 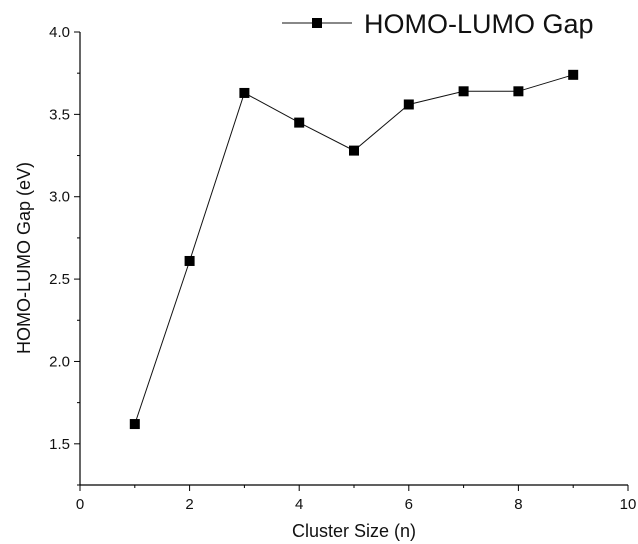 What do you see at coordinates (518, 504) in the screenshot?
I see `x-tick-label: 8` at bounding box center [518, 504].